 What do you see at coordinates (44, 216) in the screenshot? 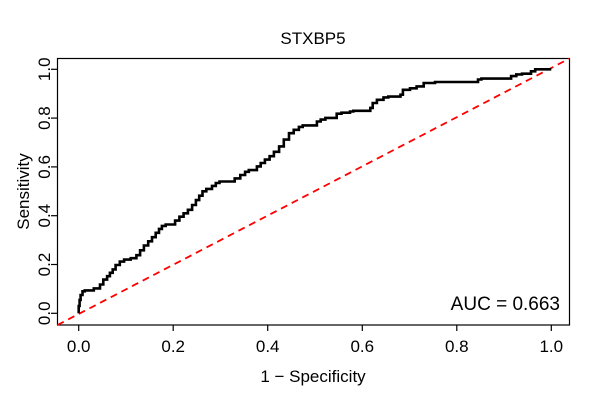
I see `y-tick-label: 0.4` at bounding box center [44, 216].